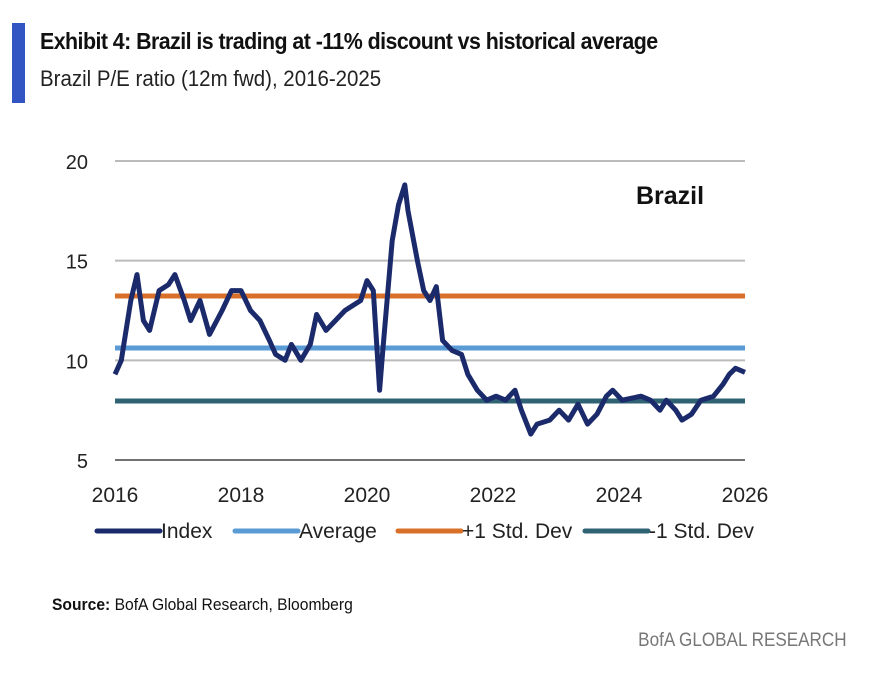 The width and height of the screenshot is (871, 694). What do you see at coordinates (187, 531) in the screenshot?
I see `legend-label: Index` at bounding box center [187, 531].